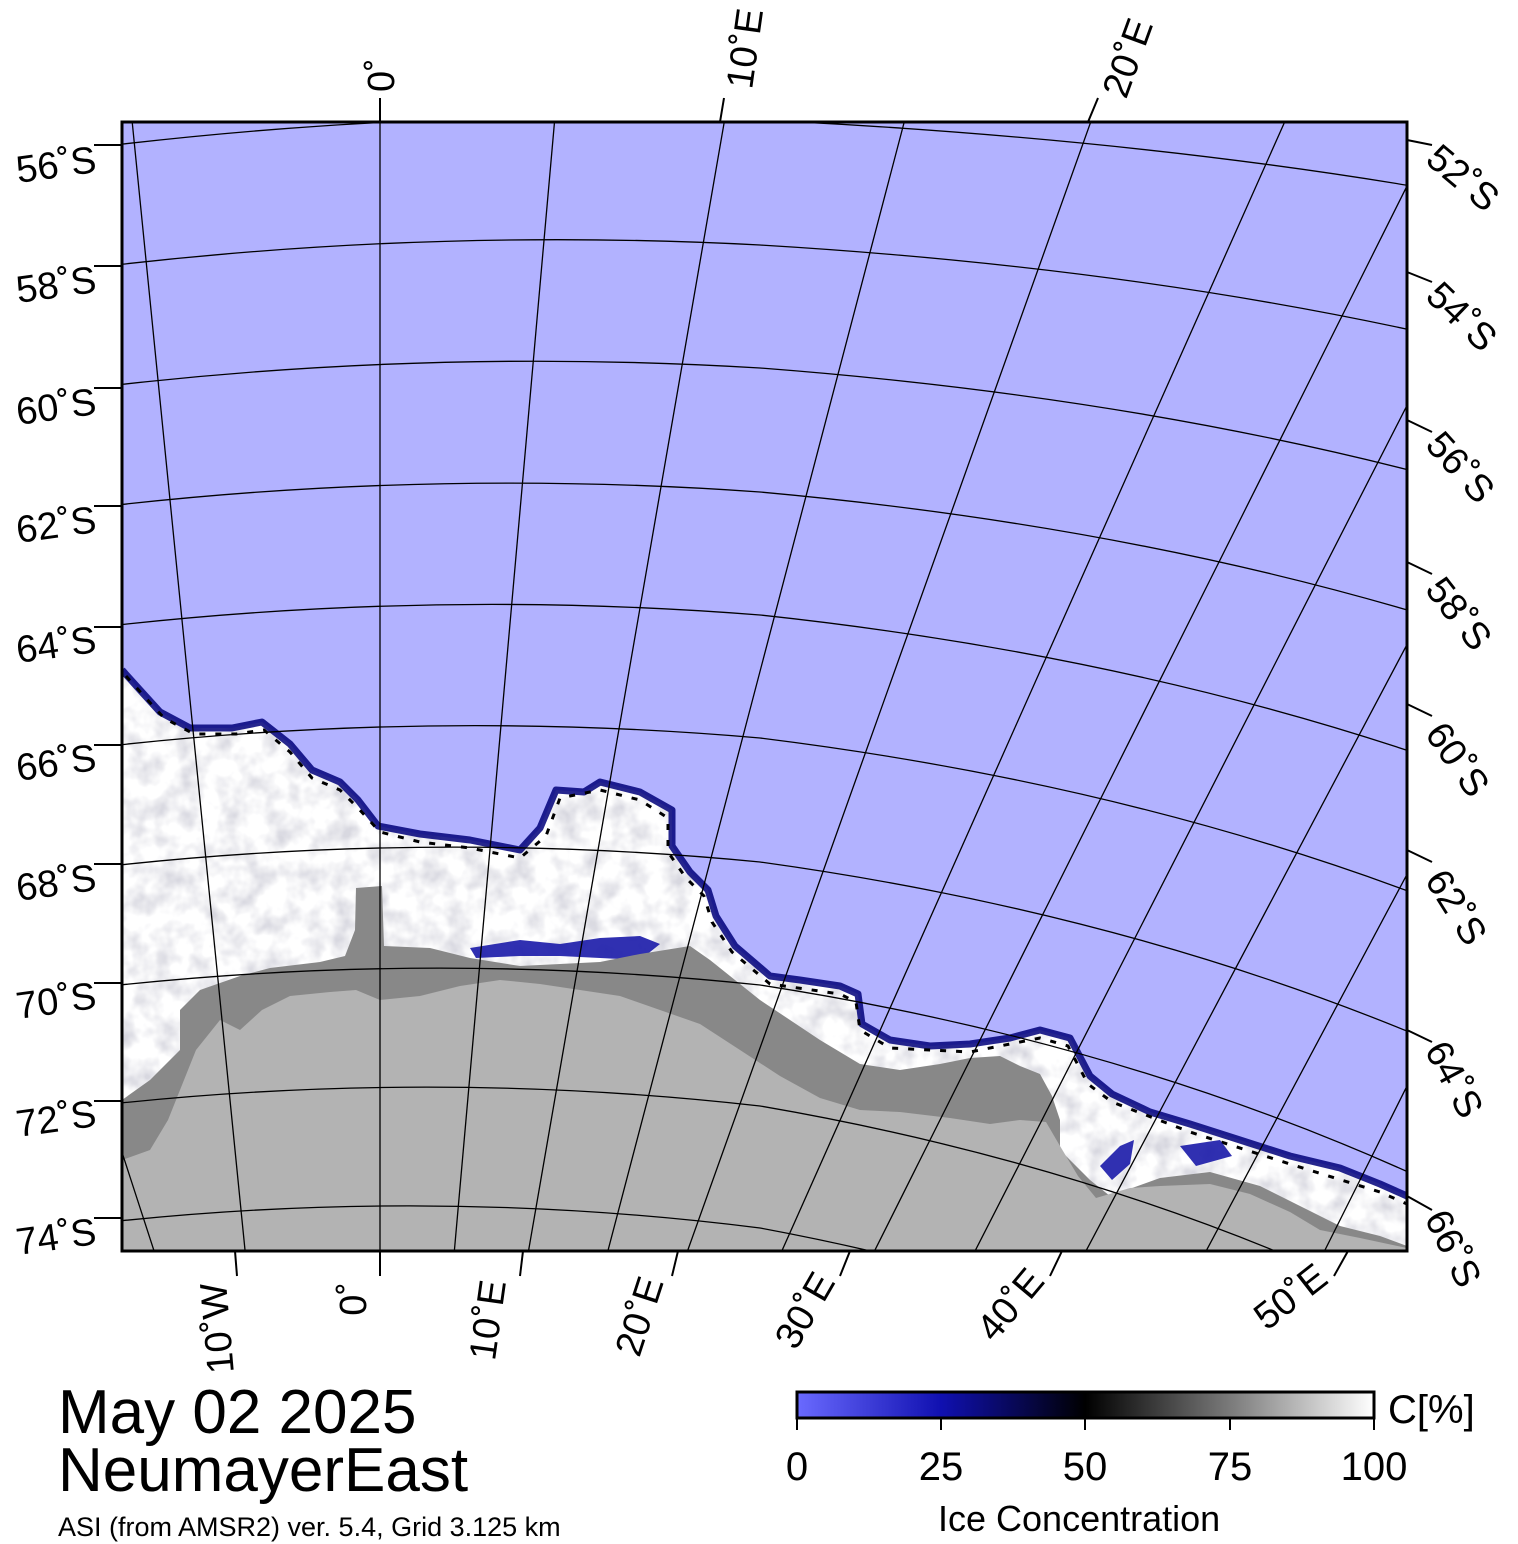  What do you see at coordinates (1085, 1467) in the screenshot?
I see `colorbar-tick-label: 50` at bounding box center [1085, 1467].